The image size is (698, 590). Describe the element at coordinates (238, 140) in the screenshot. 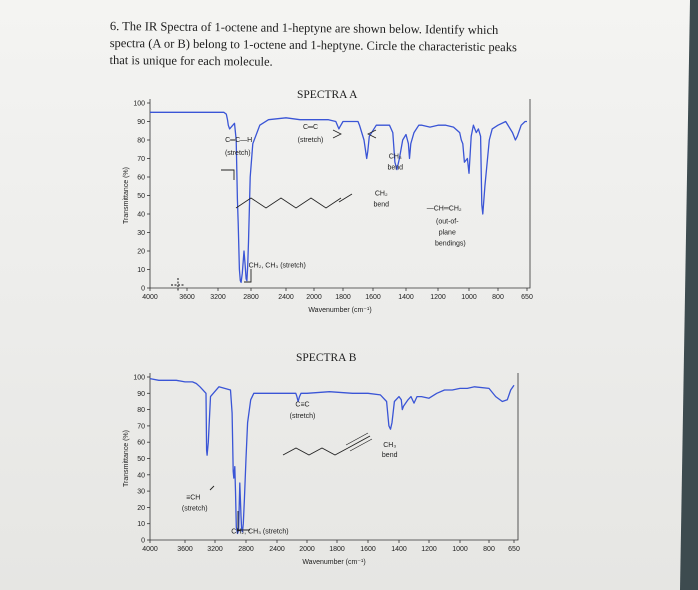

I see `spectra-a-peak-annotation: C═C—H` at that location.